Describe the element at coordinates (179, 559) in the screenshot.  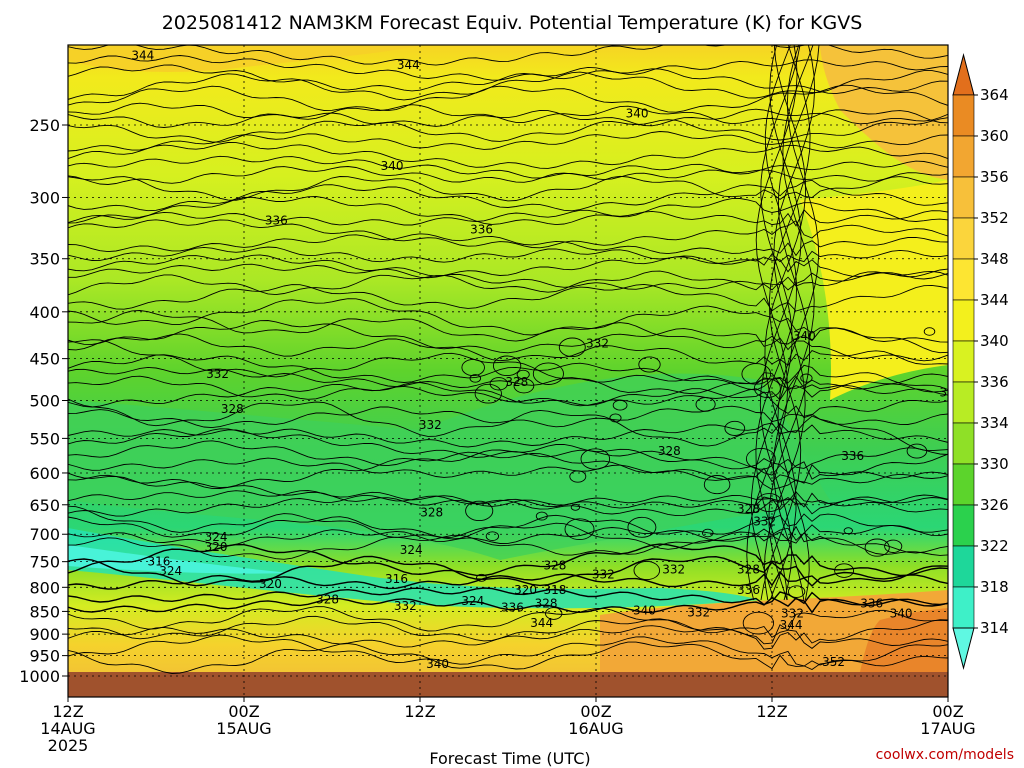
I see `cyan-band-core` at that location.